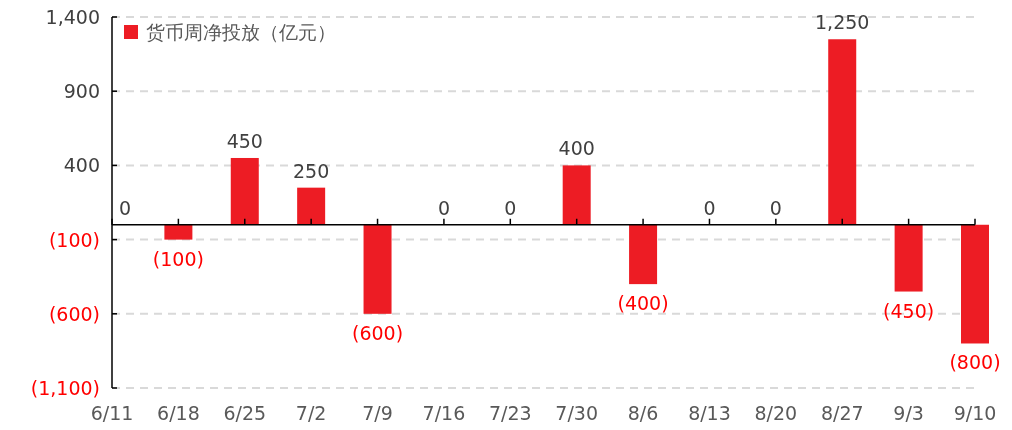  What do you see at coordinates (377, 413) in the screenshot?
I see `x-tick-label: 7/9` at bounding box center [377, 413].